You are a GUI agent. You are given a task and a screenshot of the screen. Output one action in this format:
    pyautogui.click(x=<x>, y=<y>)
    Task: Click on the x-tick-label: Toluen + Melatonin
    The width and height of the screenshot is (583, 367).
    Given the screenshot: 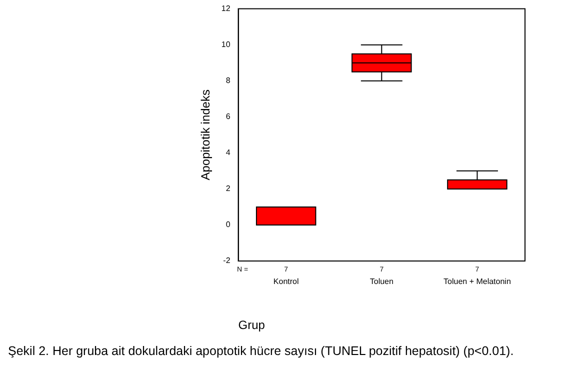 What is the action you would take?
    pyautogui.click(x=477, y=281)
    